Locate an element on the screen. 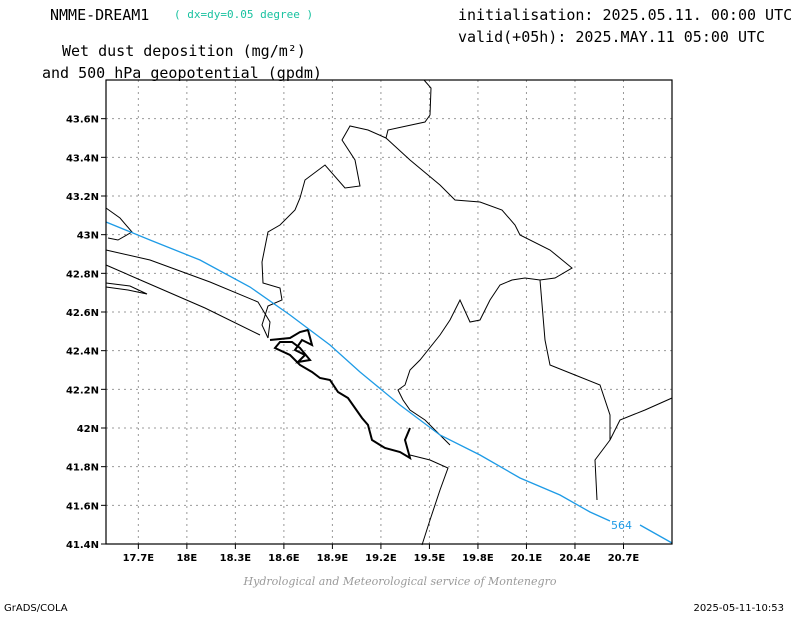  coast-albania is located at coordinates (429, 500).